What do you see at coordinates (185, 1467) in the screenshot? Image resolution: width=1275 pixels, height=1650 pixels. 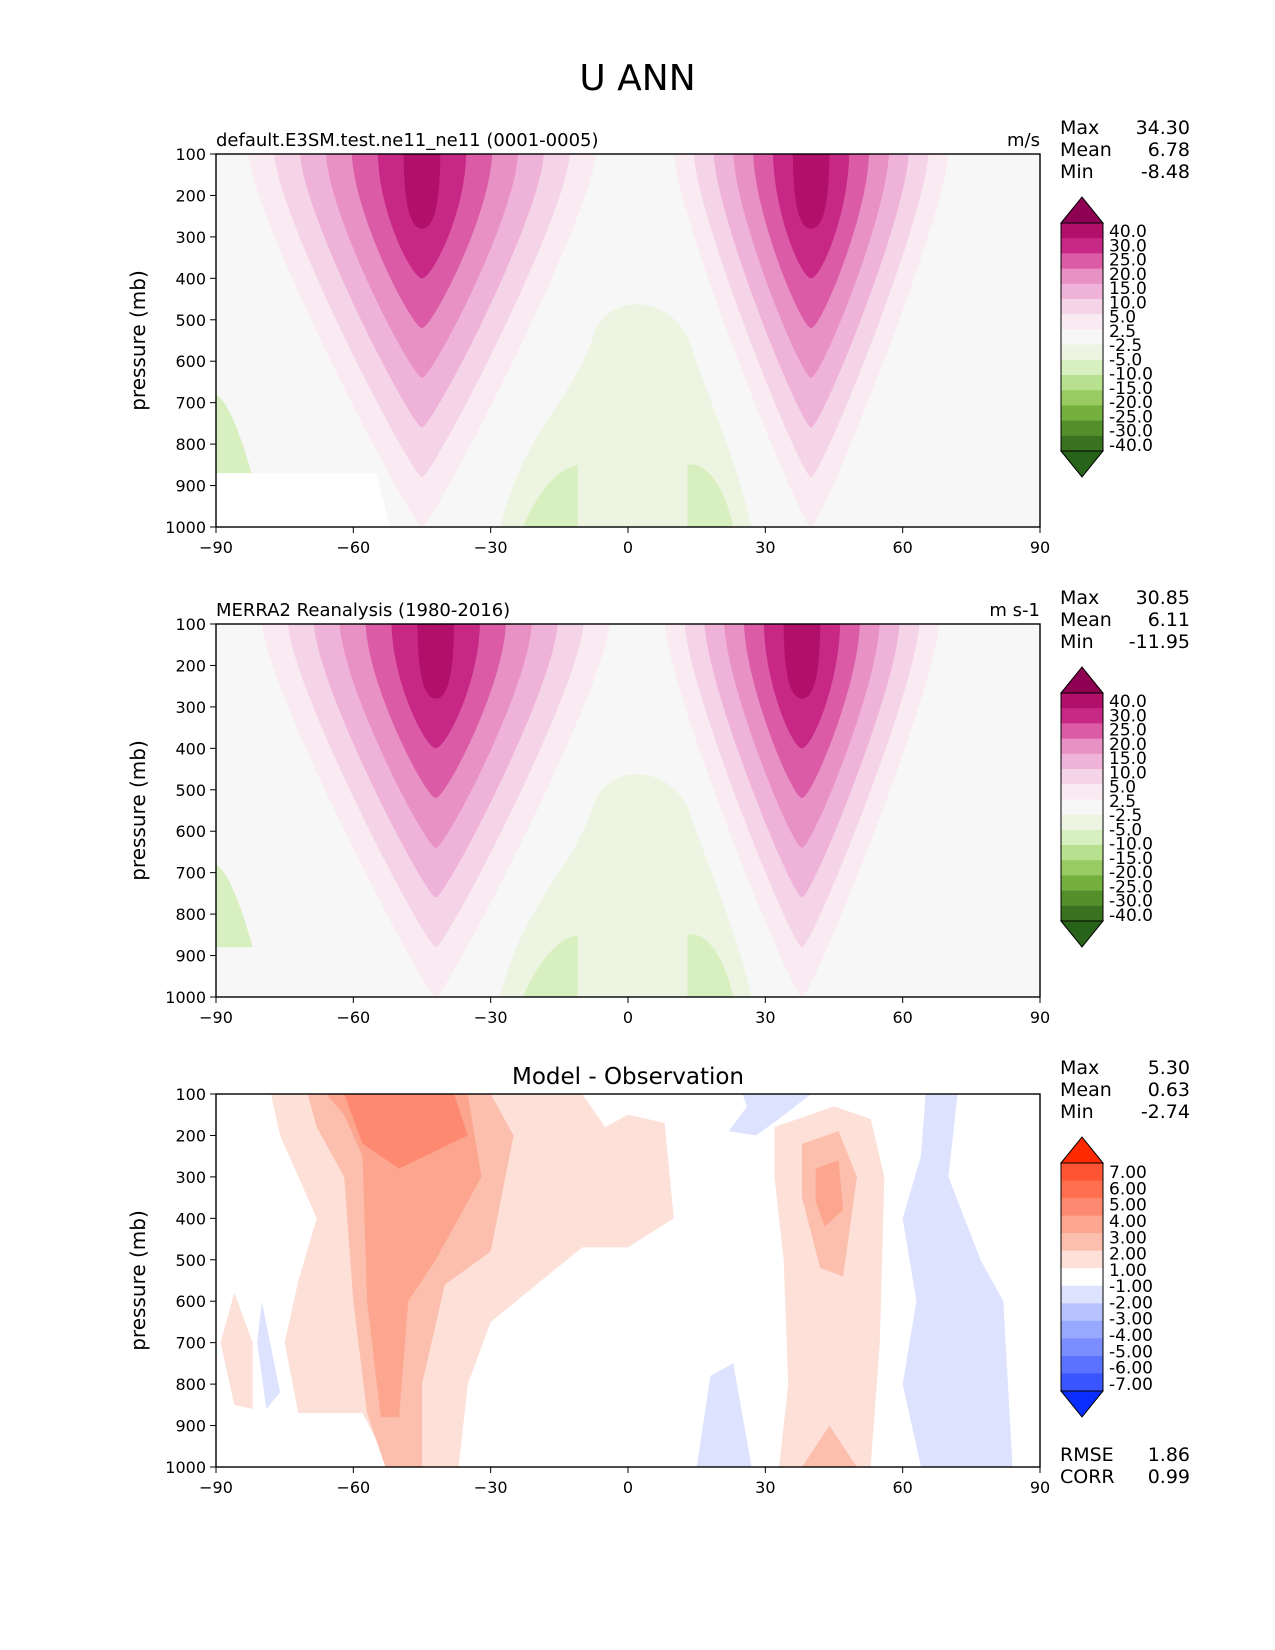 I see `y-tick-label: 1000` at bounding box center [185, 1467].